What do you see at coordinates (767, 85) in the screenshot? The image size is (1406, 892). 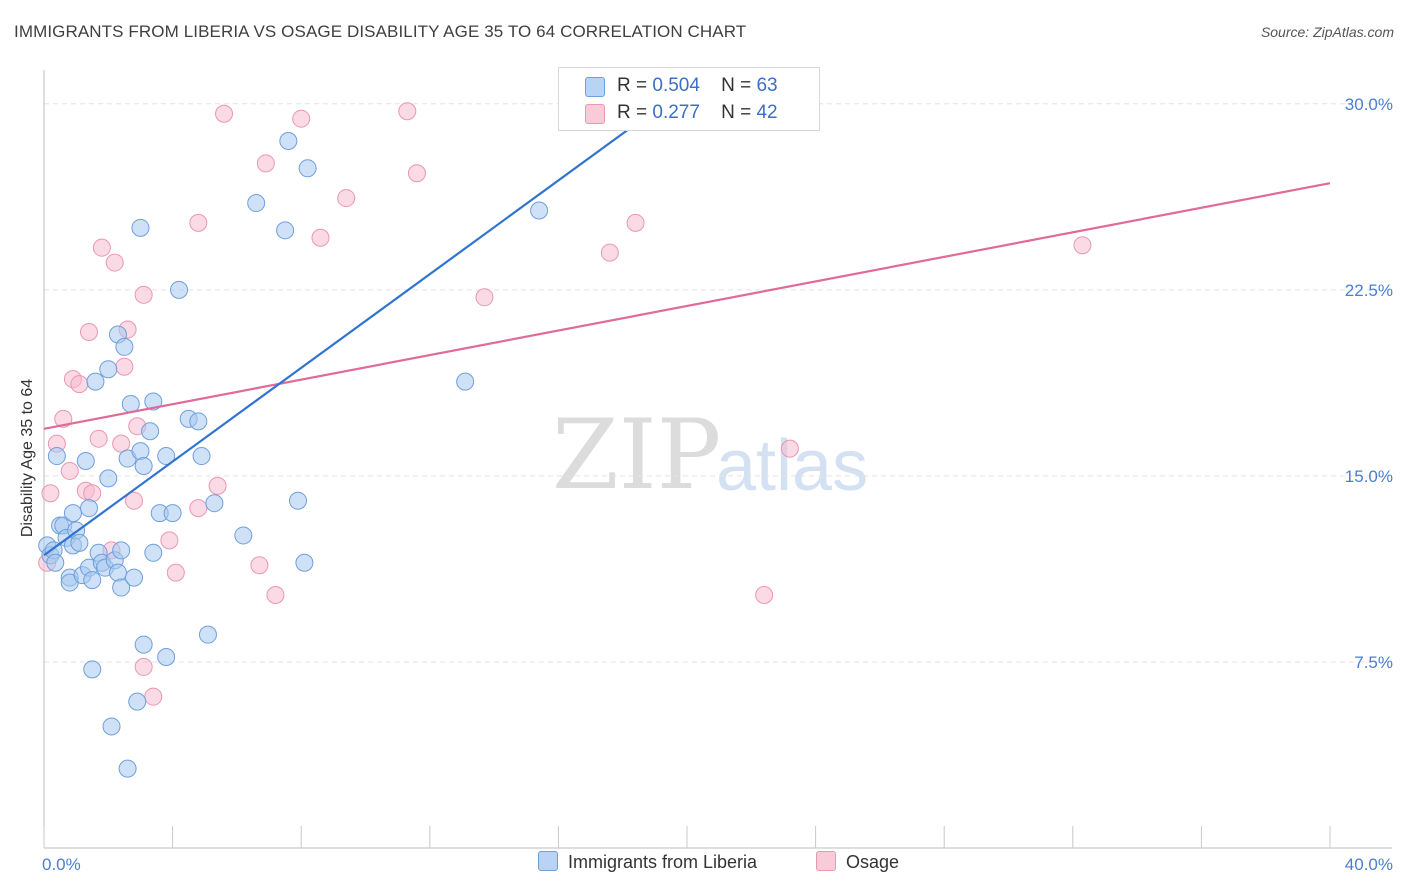 I see `liberia-n-value: 63` at bounding box center [767, 85].